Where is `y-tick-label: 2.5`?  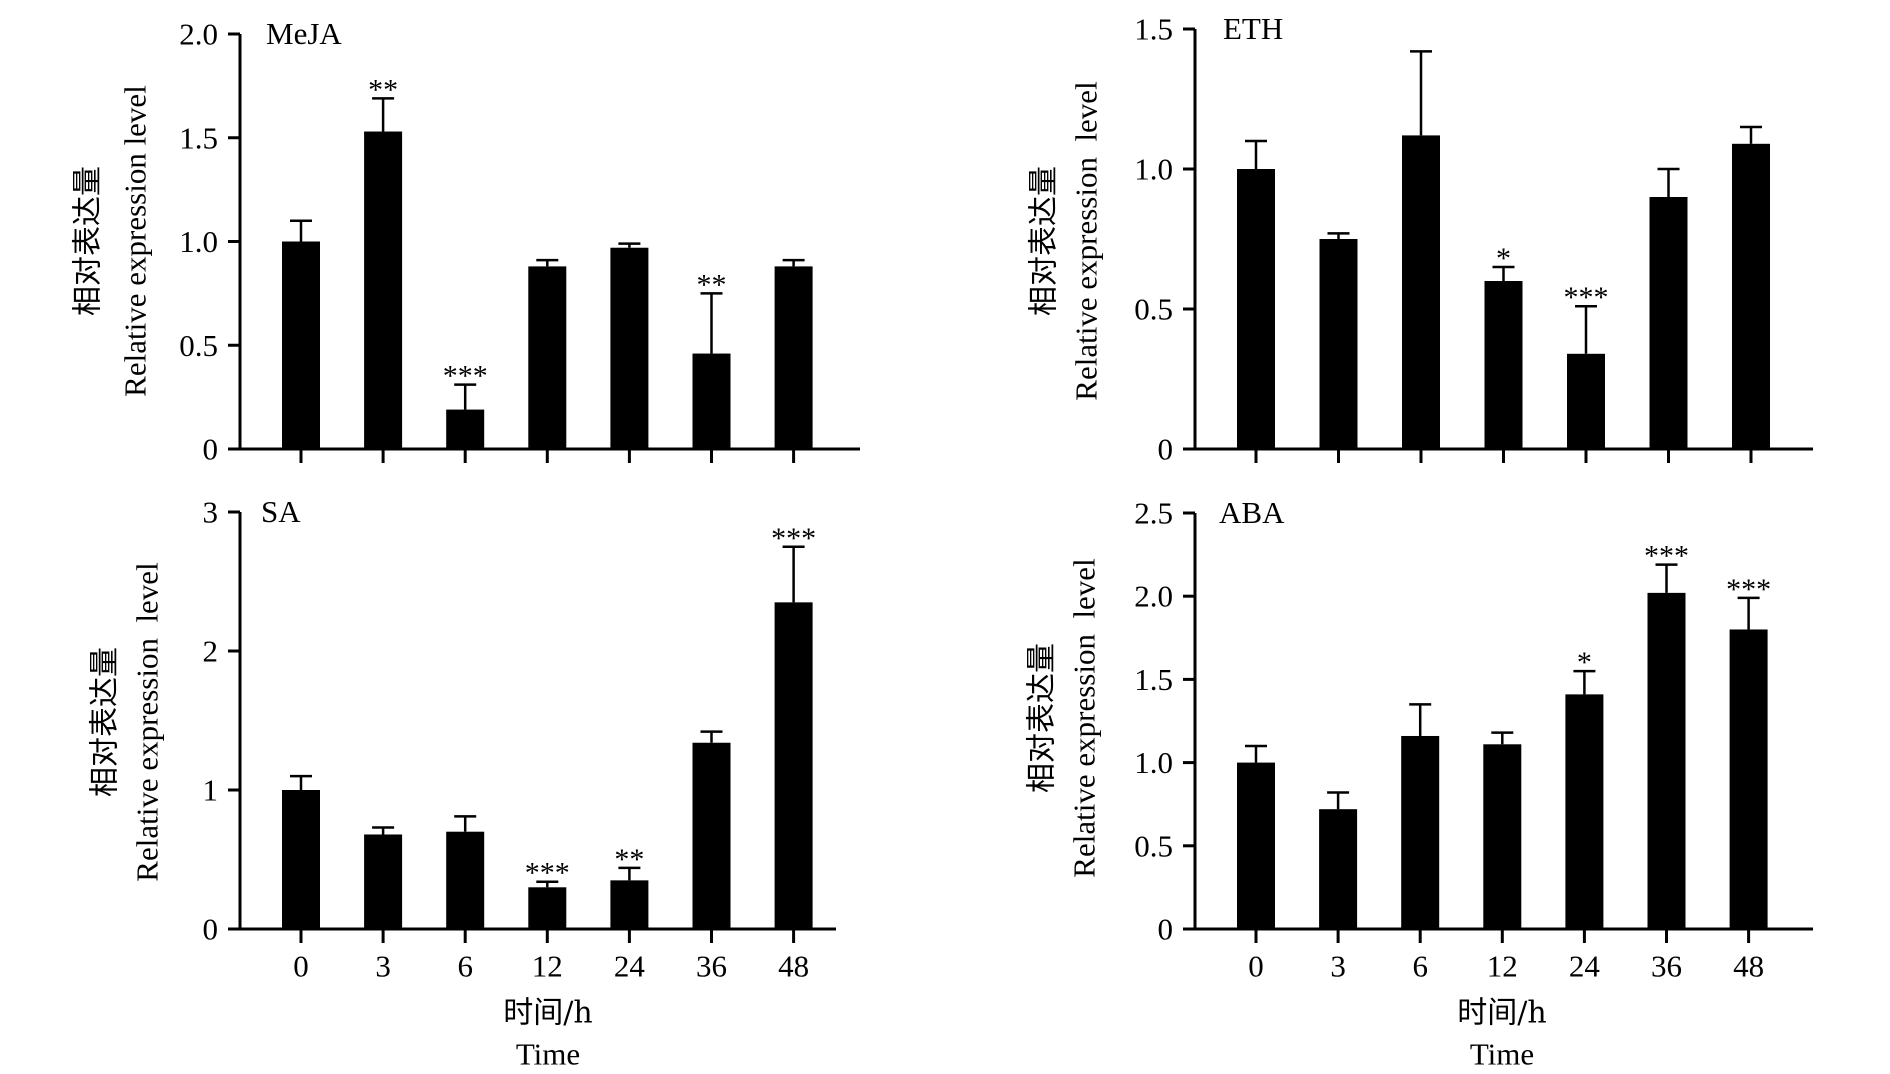
y-tick-label: 2.5 is located at coordinates (1153, 513).